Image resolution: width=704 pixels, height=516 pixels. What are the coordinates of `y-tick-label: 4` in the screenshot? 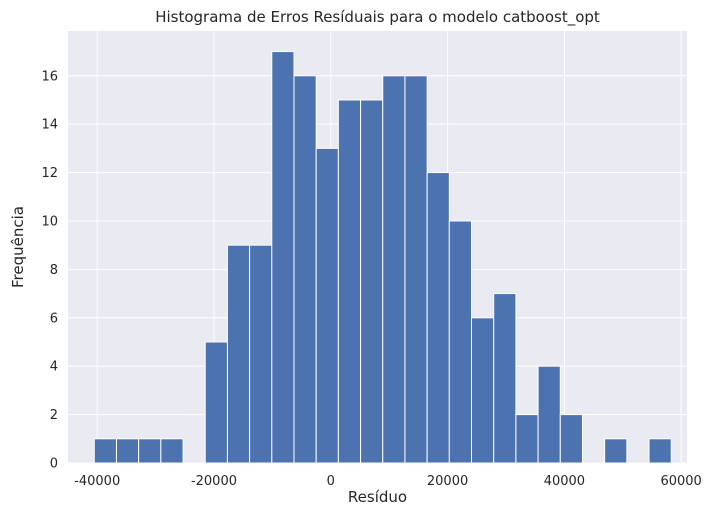 It's located at (54, 367).